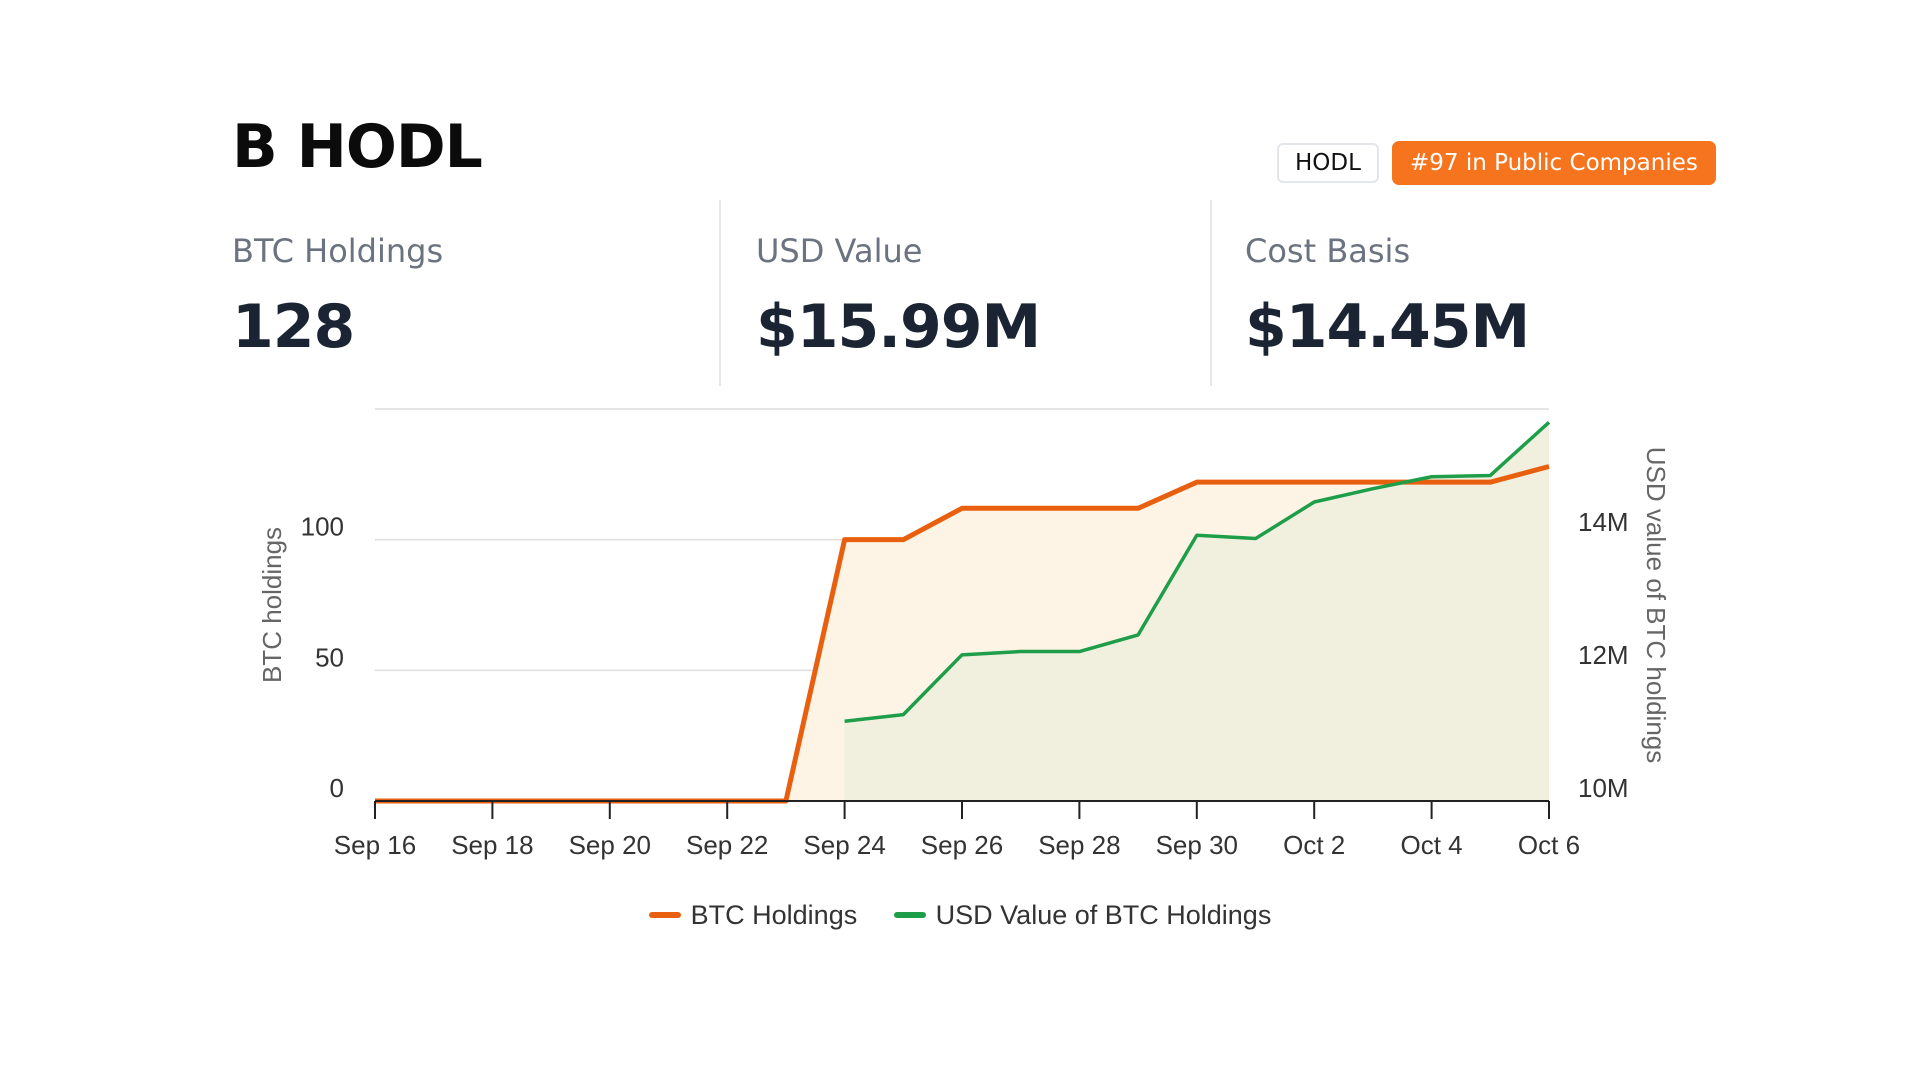 The width and height of the screenshot is (1920, 1080). What do you see at coordinates (1387, 327) in the screenshot?
I see `stat-value: $14.45M` at bounding box center [1387, 327].